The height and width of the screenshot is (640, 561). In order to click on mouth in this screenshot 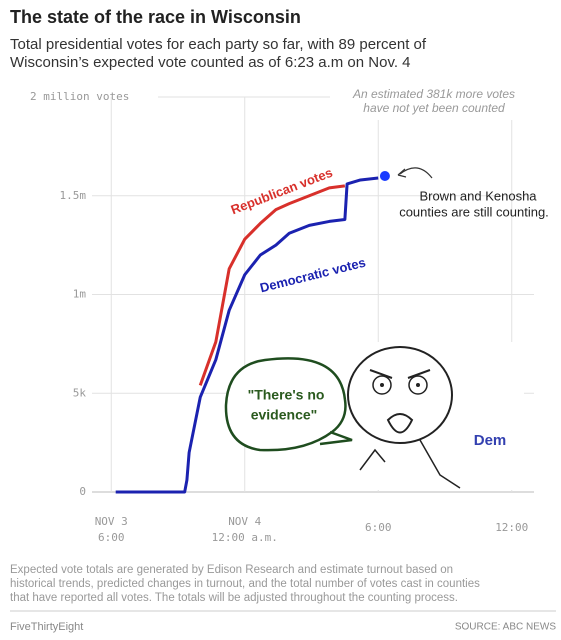, I will do `click(400, 423)`.